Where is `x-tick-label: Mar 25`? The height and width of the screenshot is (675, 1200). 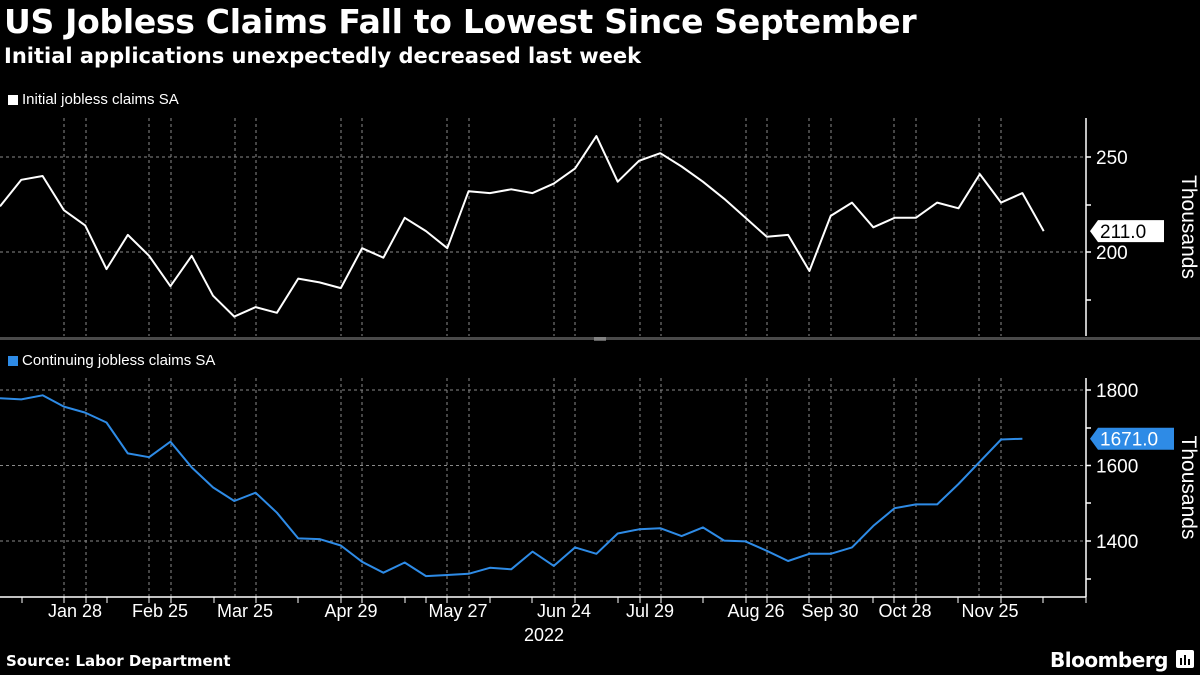
x-tick-label: Mar 25 is located at coordinates (245, 611).